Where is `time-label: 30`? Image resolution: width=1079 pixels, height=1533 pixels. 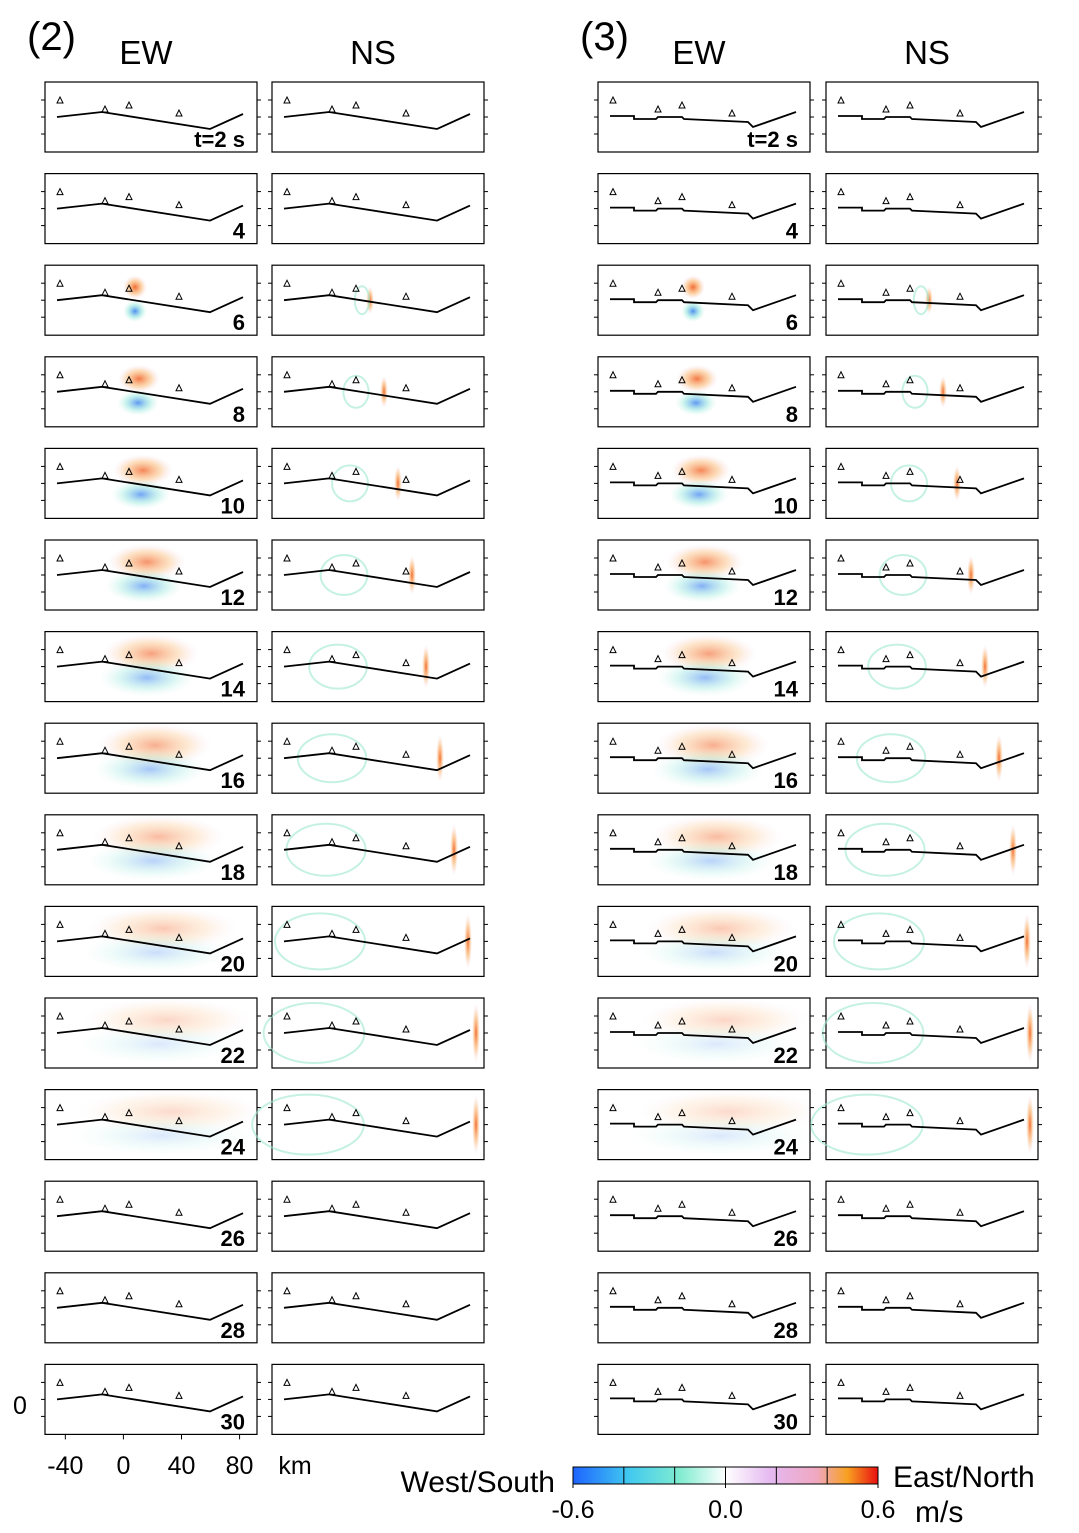 time-label: 30 is located at coordinates (786, 1421).